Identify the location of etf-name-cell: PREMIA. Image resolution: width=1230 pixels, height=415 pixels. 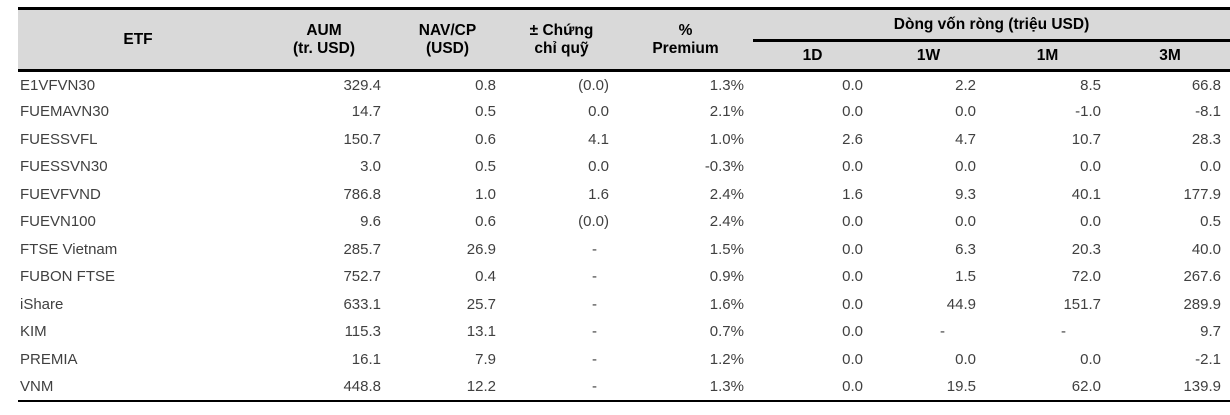
(49, 359).